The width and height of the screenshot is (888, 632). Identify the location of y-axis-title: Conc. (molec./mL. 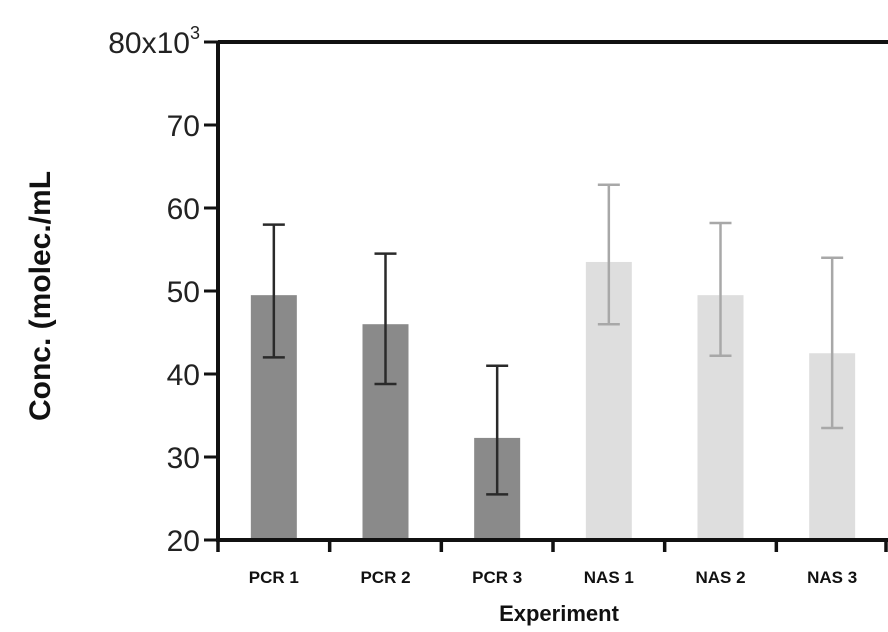
(40, 296).